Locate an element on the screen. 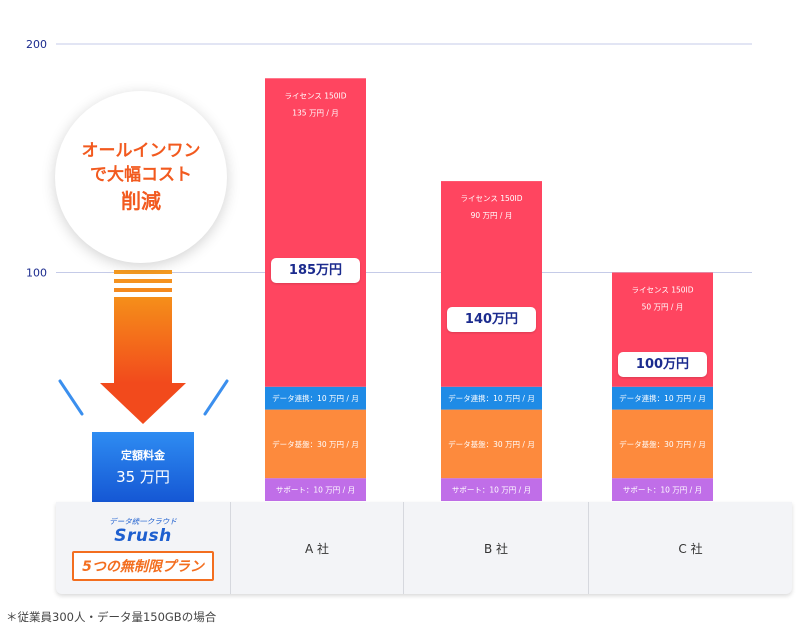 This screenshot has height=631, width=800. category-label-b: B 社 is located at coordinates (496, 548).